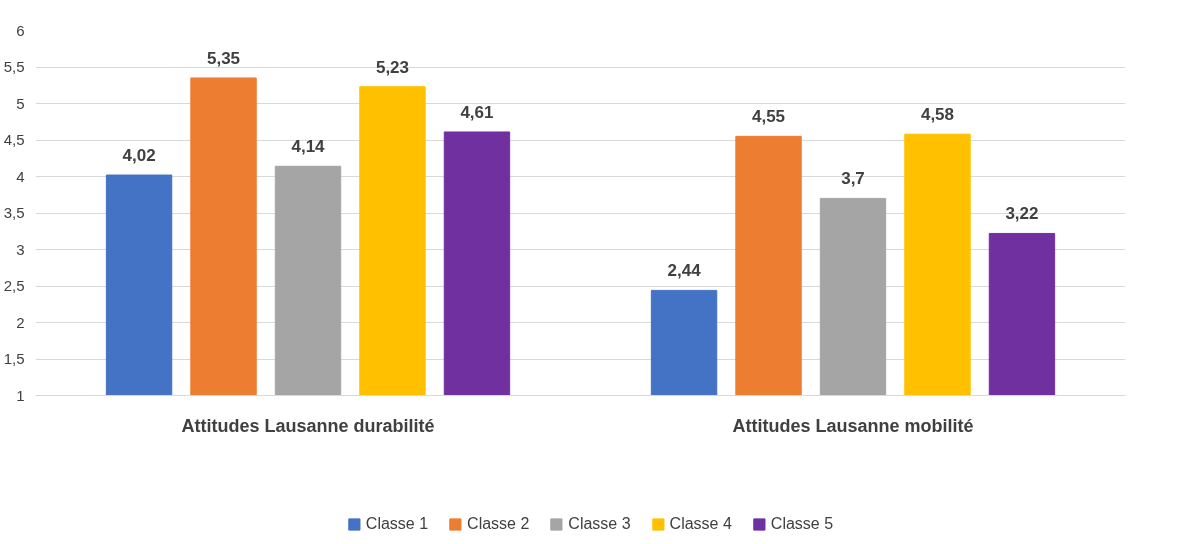 Image resolution: width=1203 pixels, height=544 pixels. Describe the element at coordinates (684, 271) in the screenshot. I see `data-label: 2,44` at that location.